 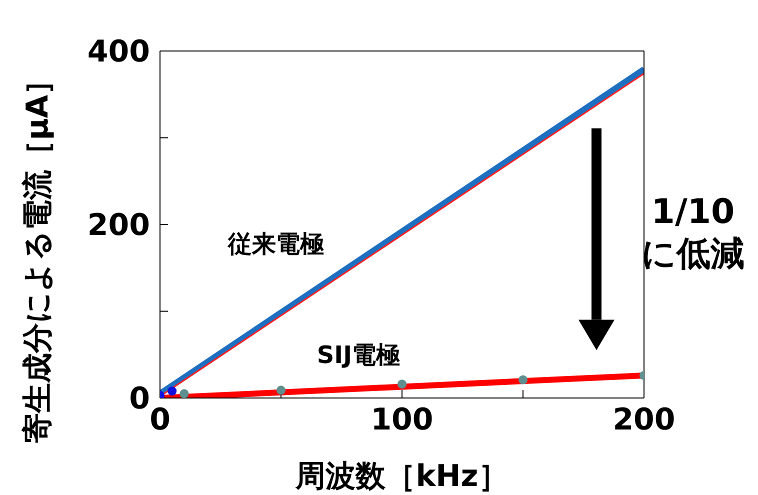 What do you see at coordinates (38, 254) in the screenshot?
I see `y-axis-title: 寄生成分による電流［μA］` at bounding box center [38, 254].